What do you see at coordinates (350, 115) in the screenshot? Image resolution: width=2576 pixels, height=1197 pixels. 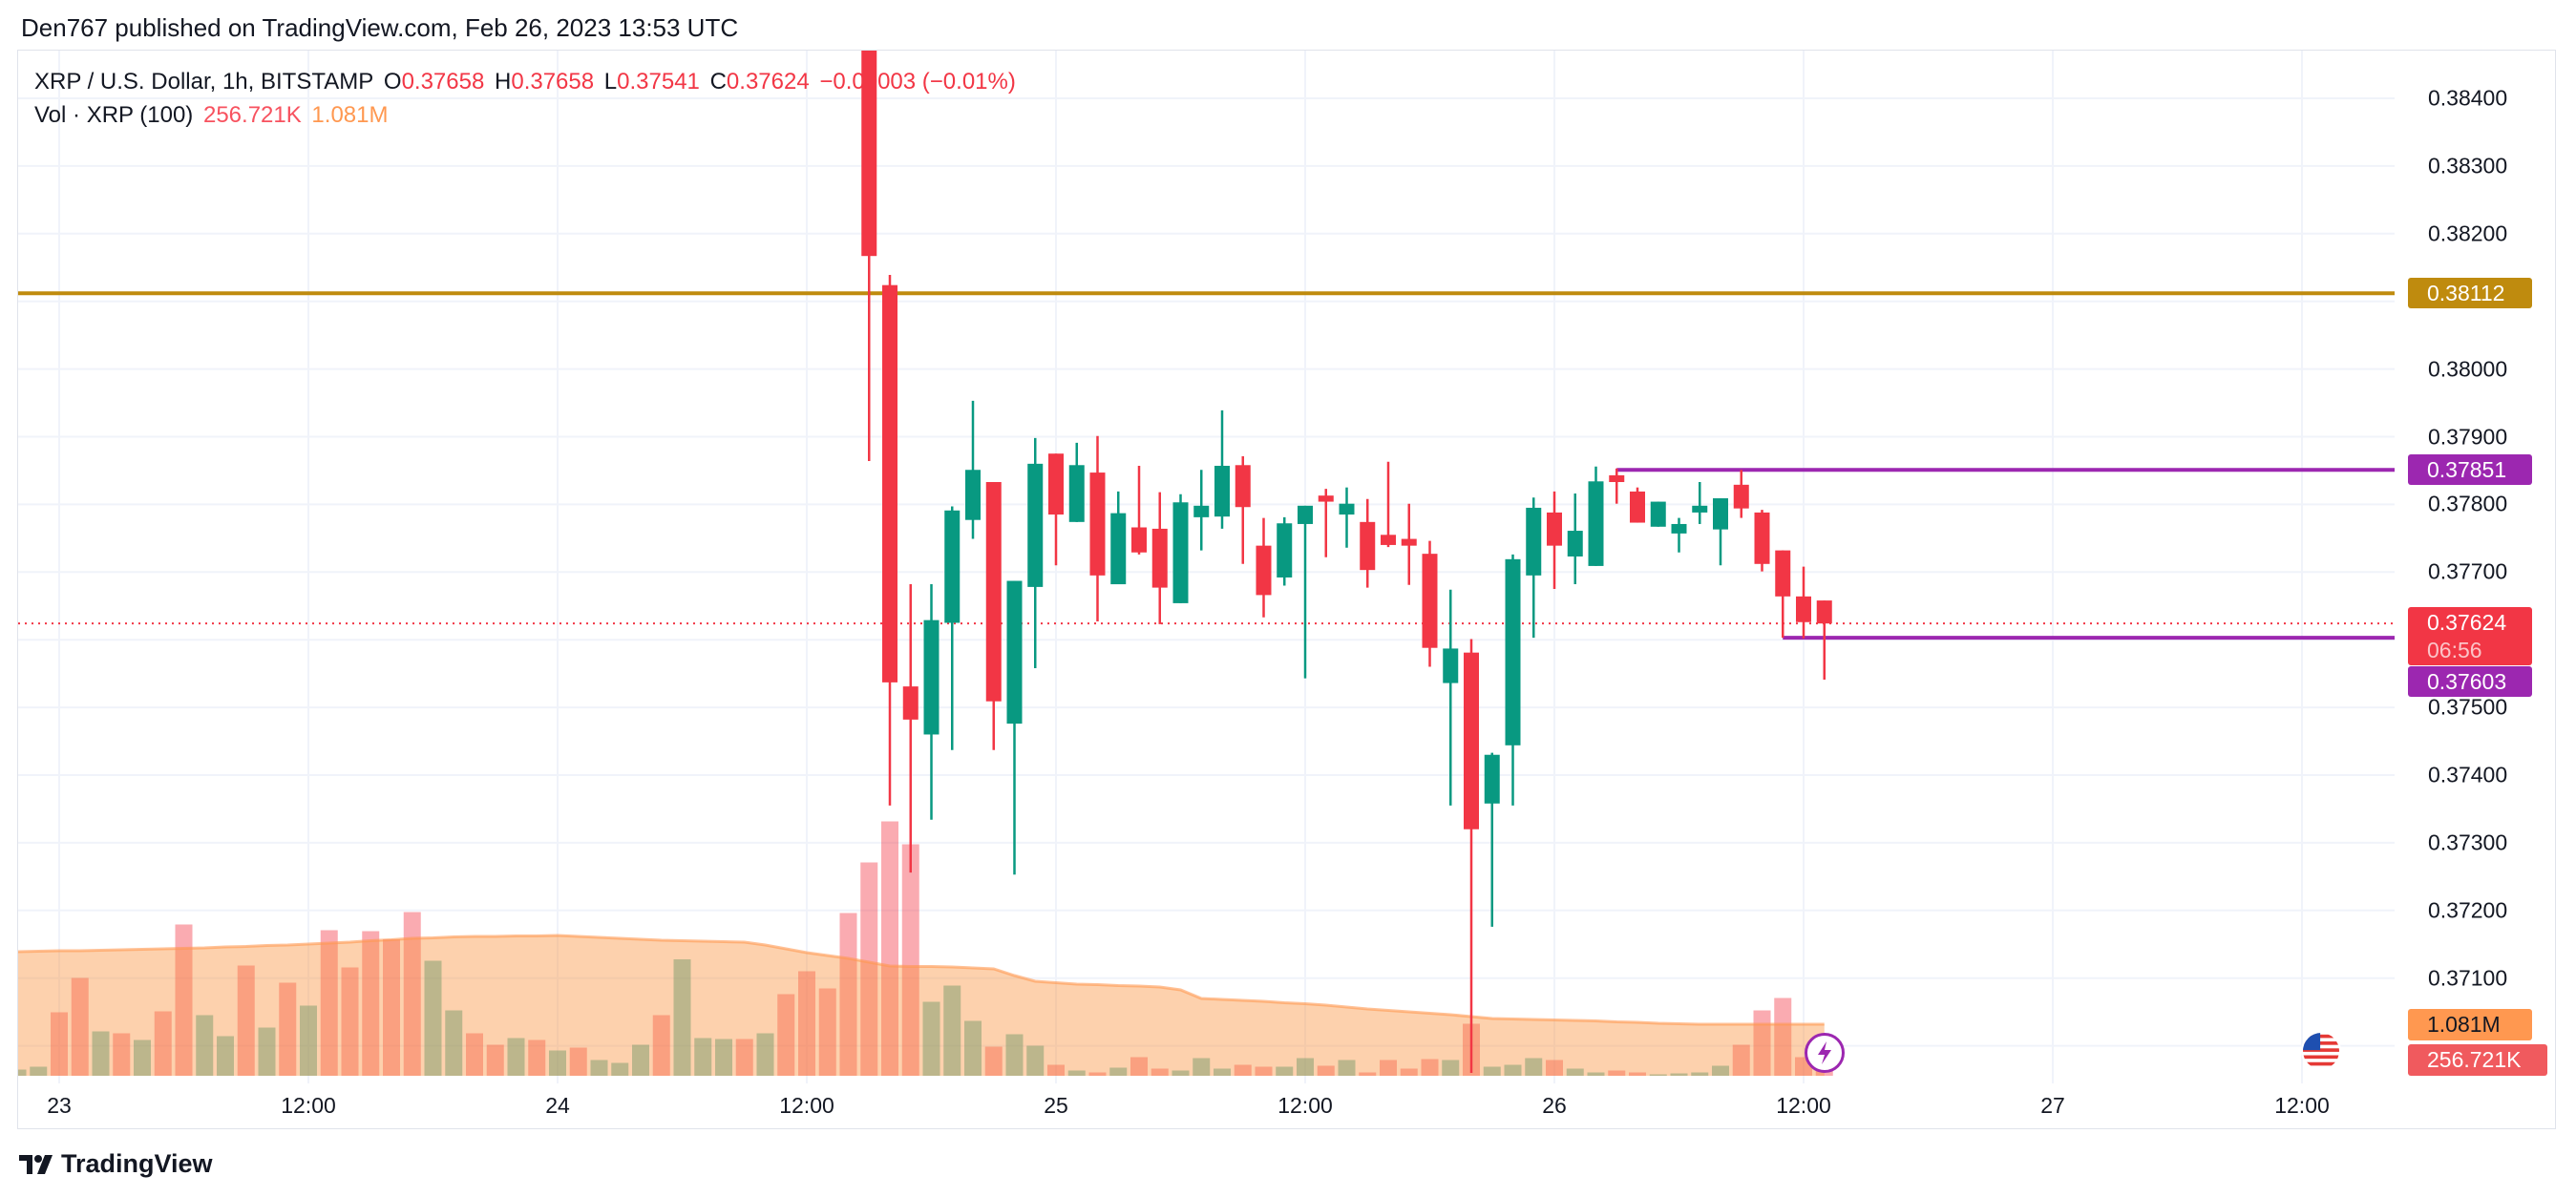 I see `volume-ma-value: 1.081M` at bounding box center [350, 115].